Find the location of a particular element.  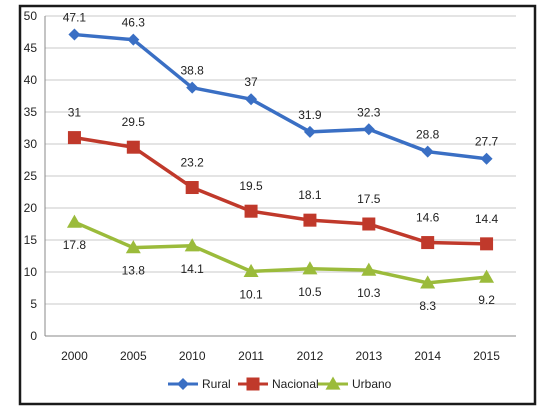

data-label-urbano: 10.5 is located at coordinates (310, 292).